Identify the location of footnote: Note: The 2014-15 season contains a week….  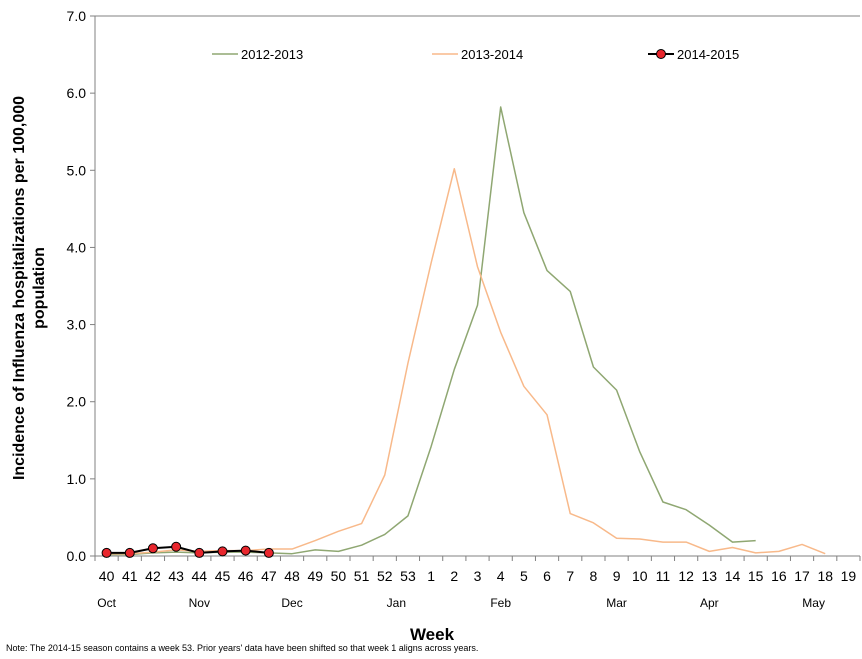
(242, 648).